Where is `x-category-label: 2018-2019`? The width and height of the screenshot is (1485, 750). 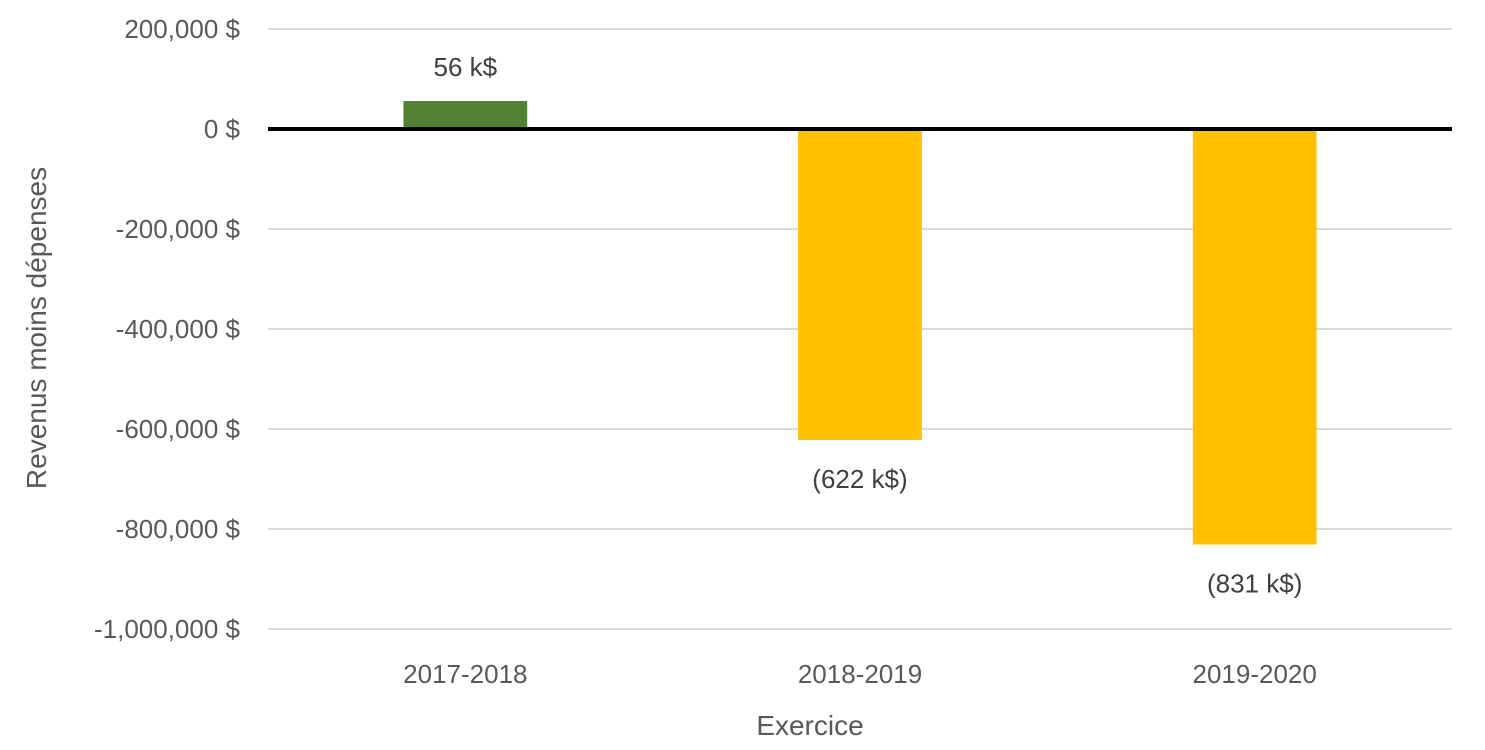
x-category-label: 2018-2019 is located at coordinates (860, 674).